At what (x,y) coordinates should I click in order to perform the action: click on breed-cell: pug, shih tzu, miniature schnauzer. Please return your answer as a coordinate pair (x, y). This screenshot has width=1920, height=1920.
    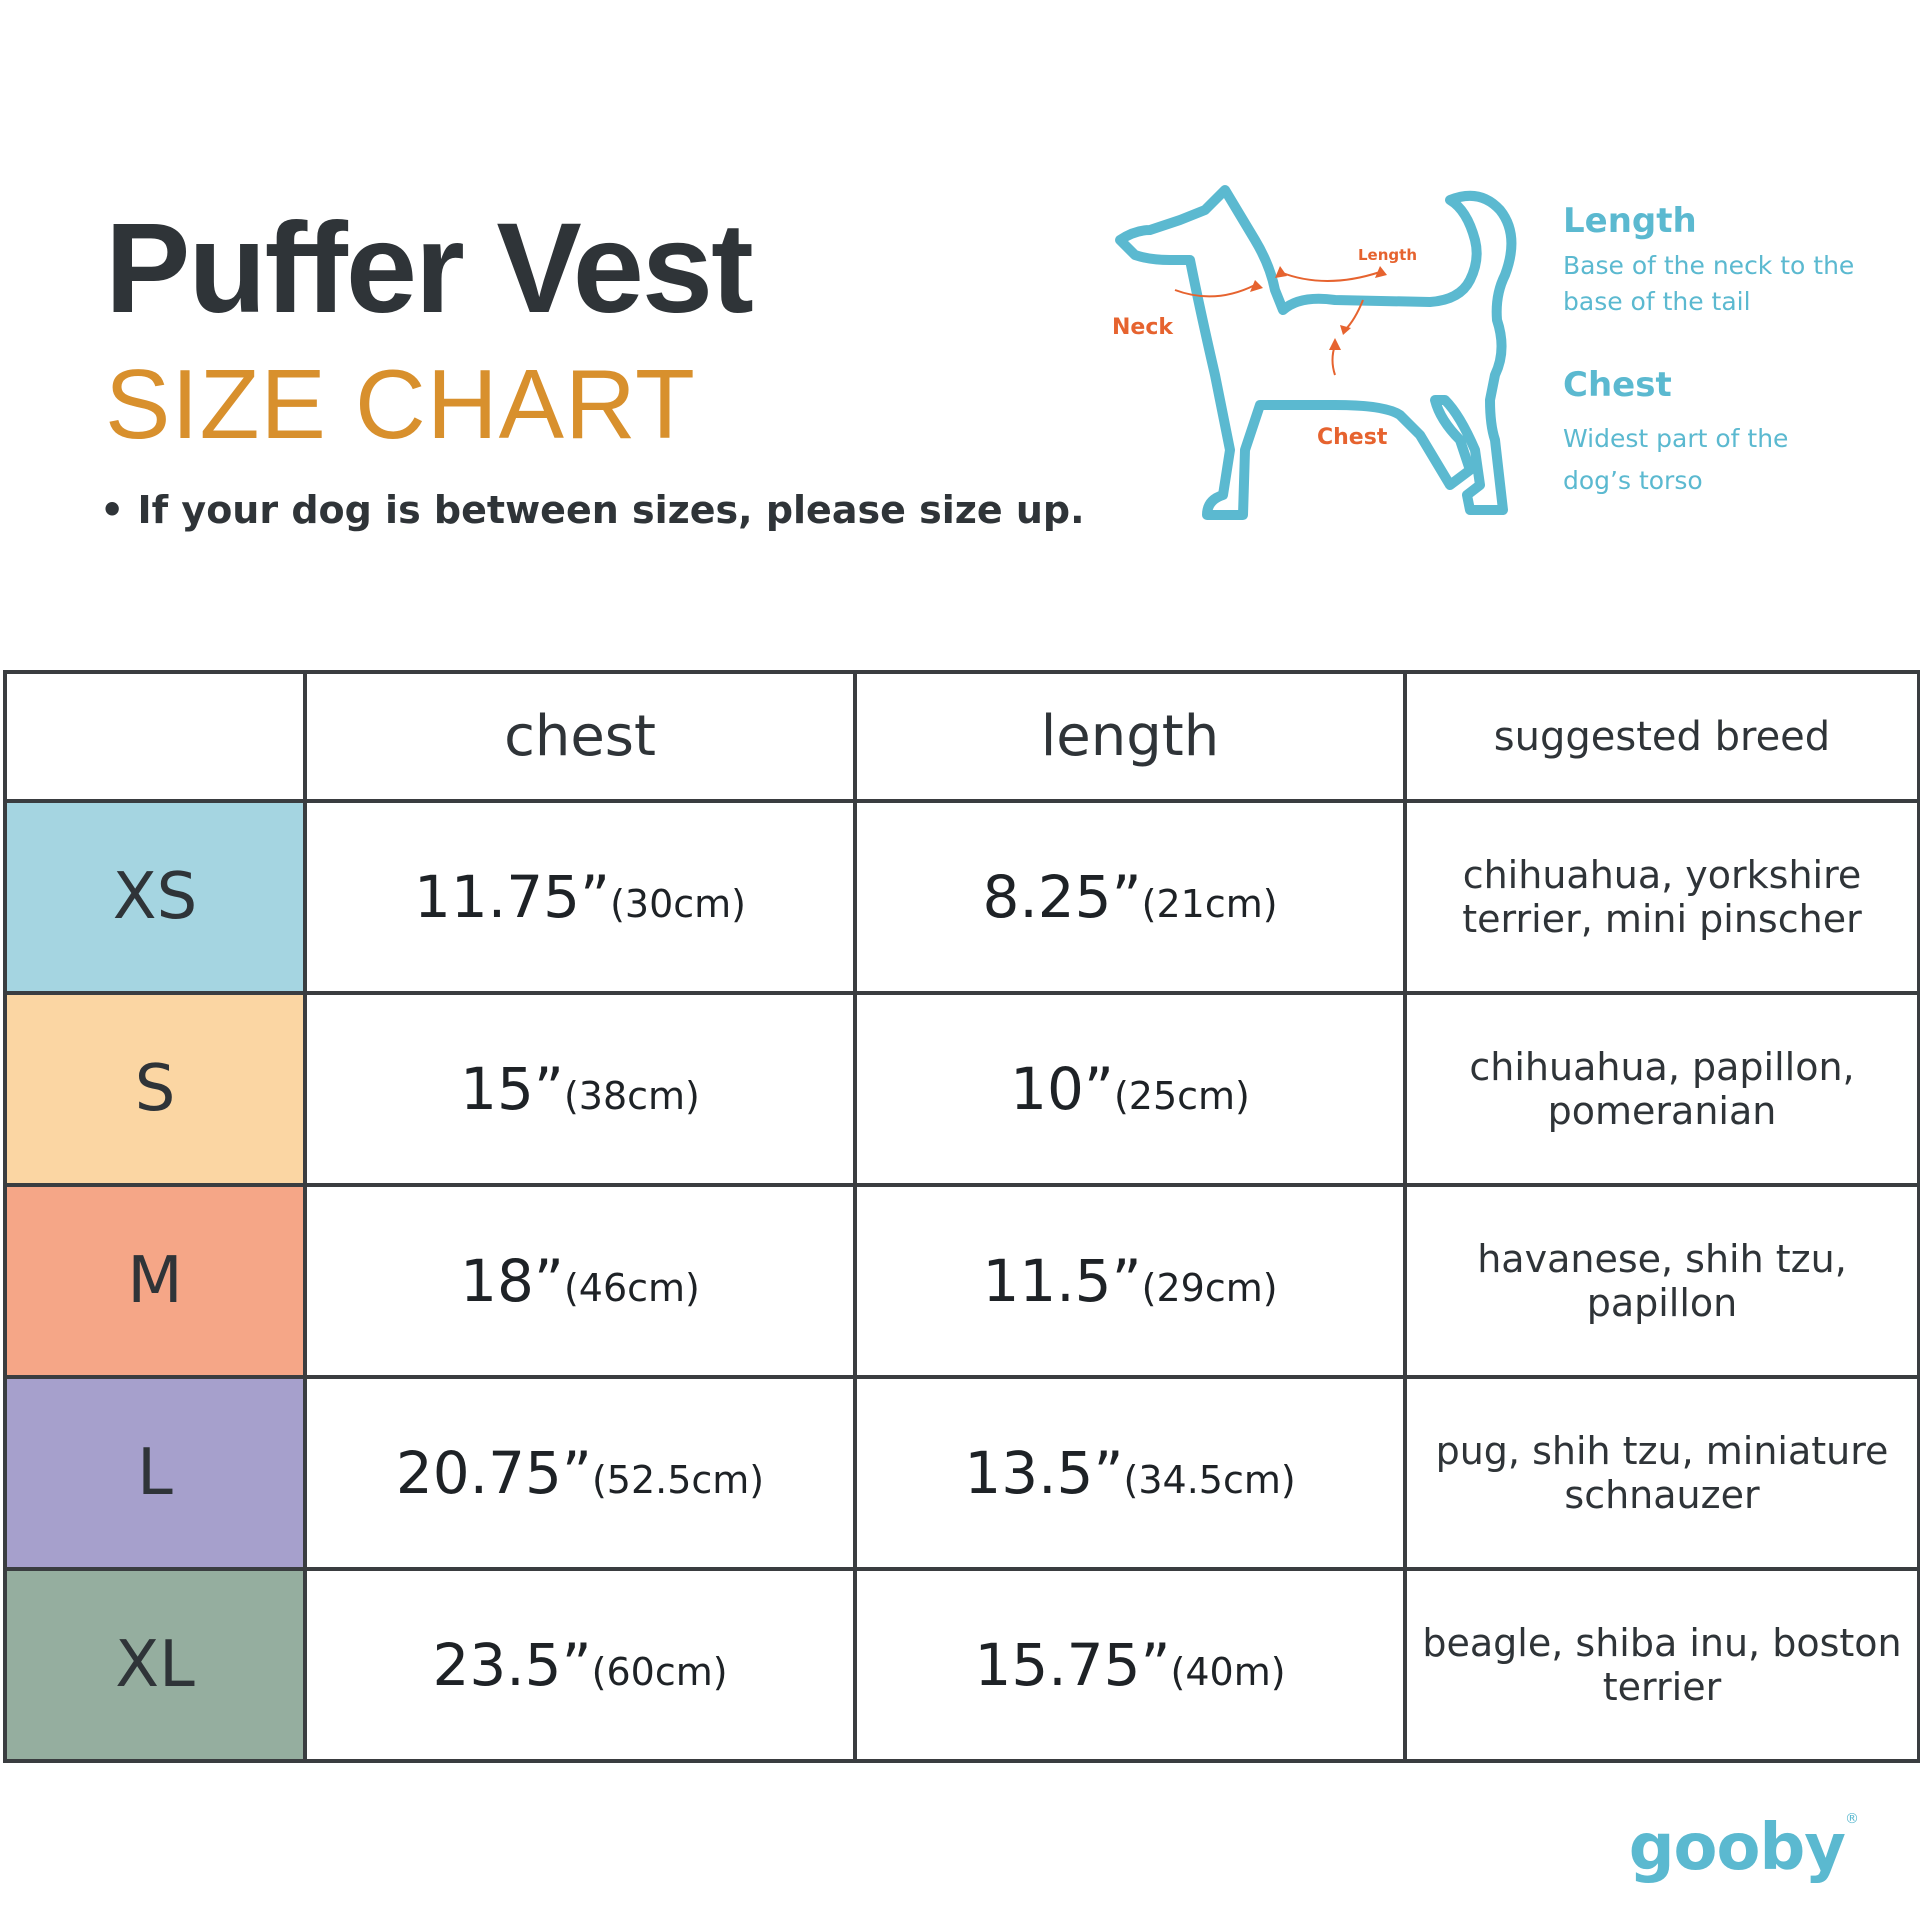
    Looking at the image, I should click on (1661, 1473).